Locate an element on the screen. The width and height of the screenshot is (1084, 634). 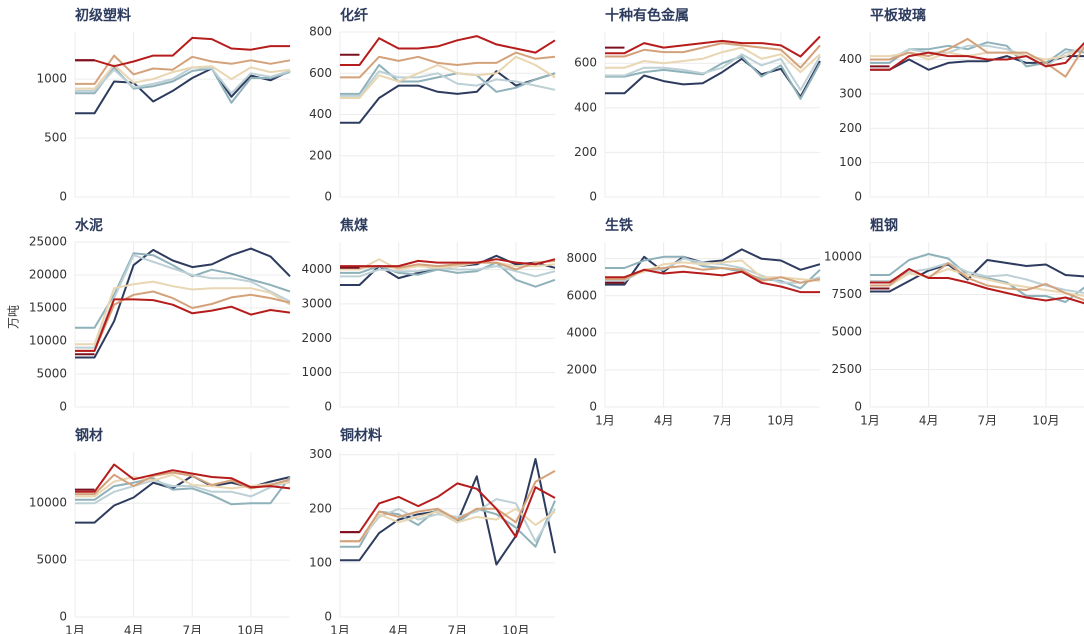
panel-title: 十种有色金属 is located at coordinates (647, 15).